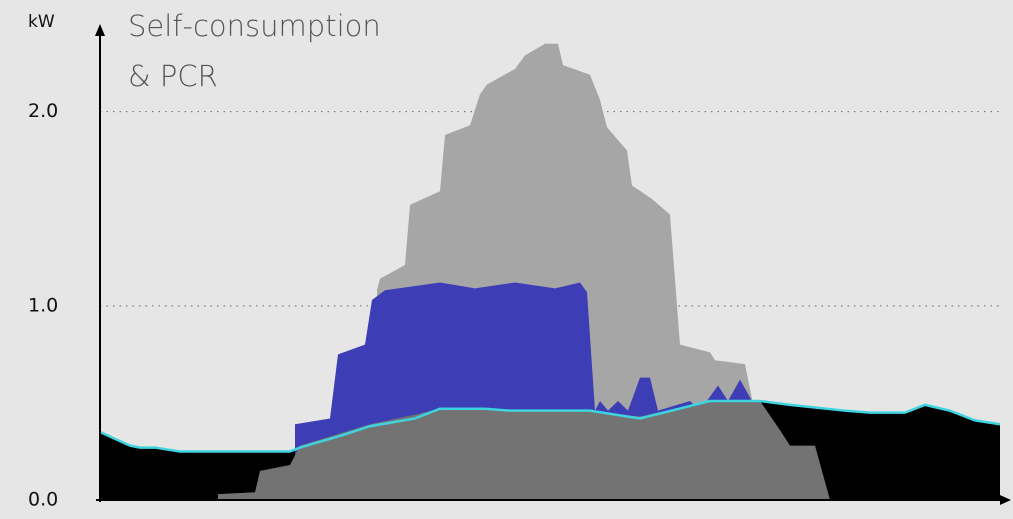 This screenshot has height=519, width=1013. I want to click on chart-title: Self-consumption, so click(254, 26).